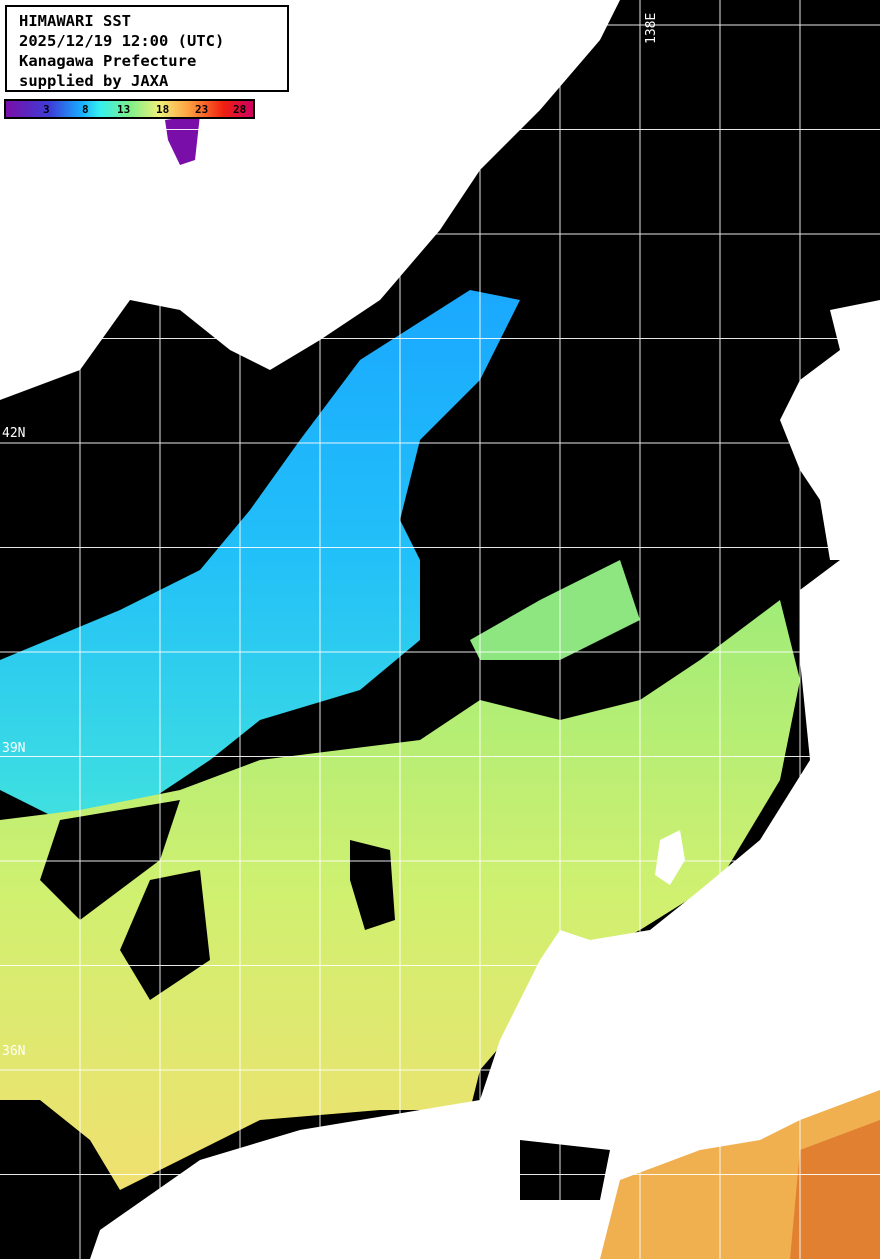 This screenshot has width=880, height=1259. What do you see at coordinates (670, 857) in the screenshot?
I see `land-sado` at bounding box center [670, 857].